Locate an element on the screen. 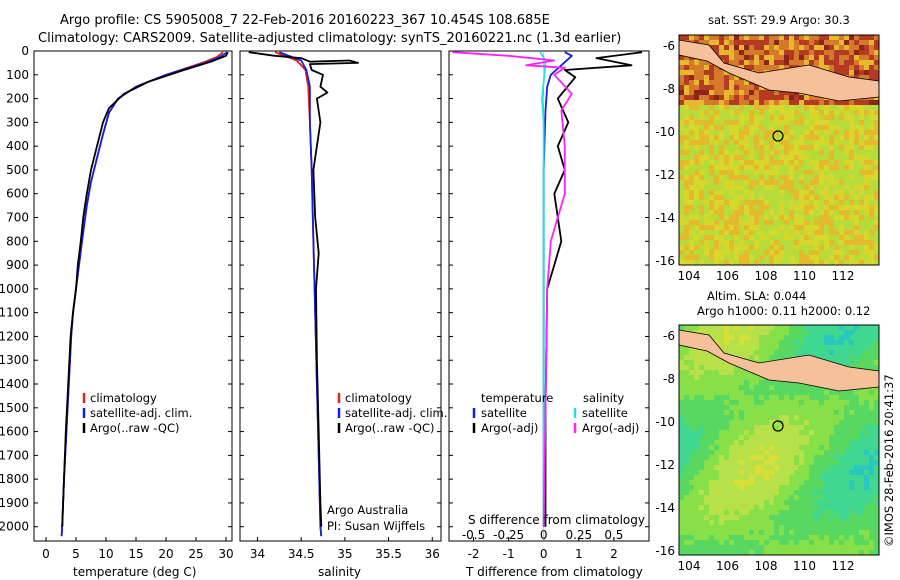  argo-float-marker is located at coordinates (778, 136).